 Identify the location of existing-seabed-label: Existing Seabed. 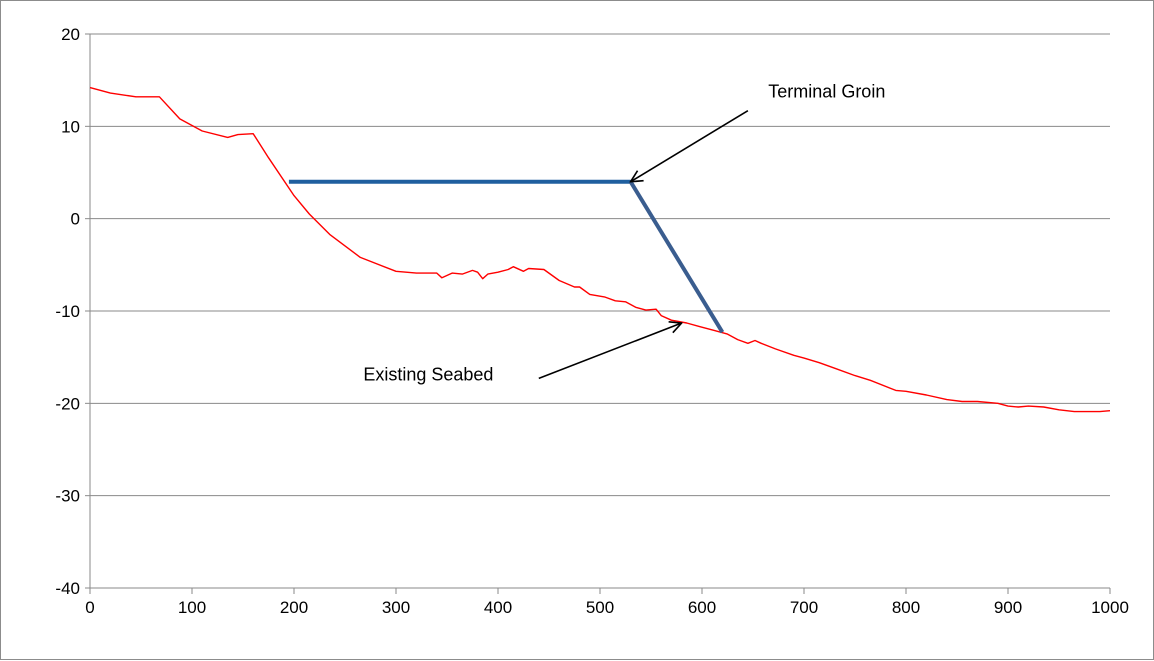
(428, 374).